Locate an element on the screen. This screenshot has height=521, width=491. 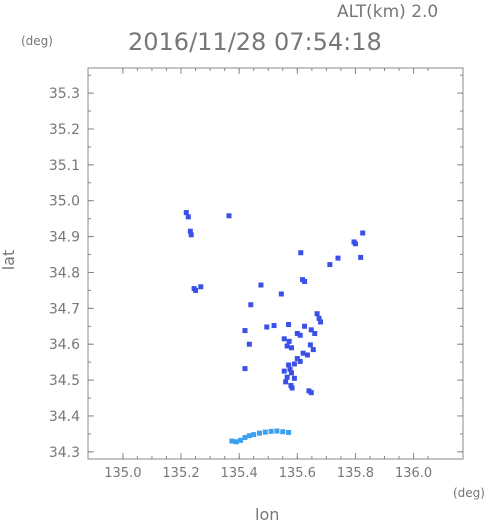
y-tick-label: 34.9 is located at coordinates (64, 238).